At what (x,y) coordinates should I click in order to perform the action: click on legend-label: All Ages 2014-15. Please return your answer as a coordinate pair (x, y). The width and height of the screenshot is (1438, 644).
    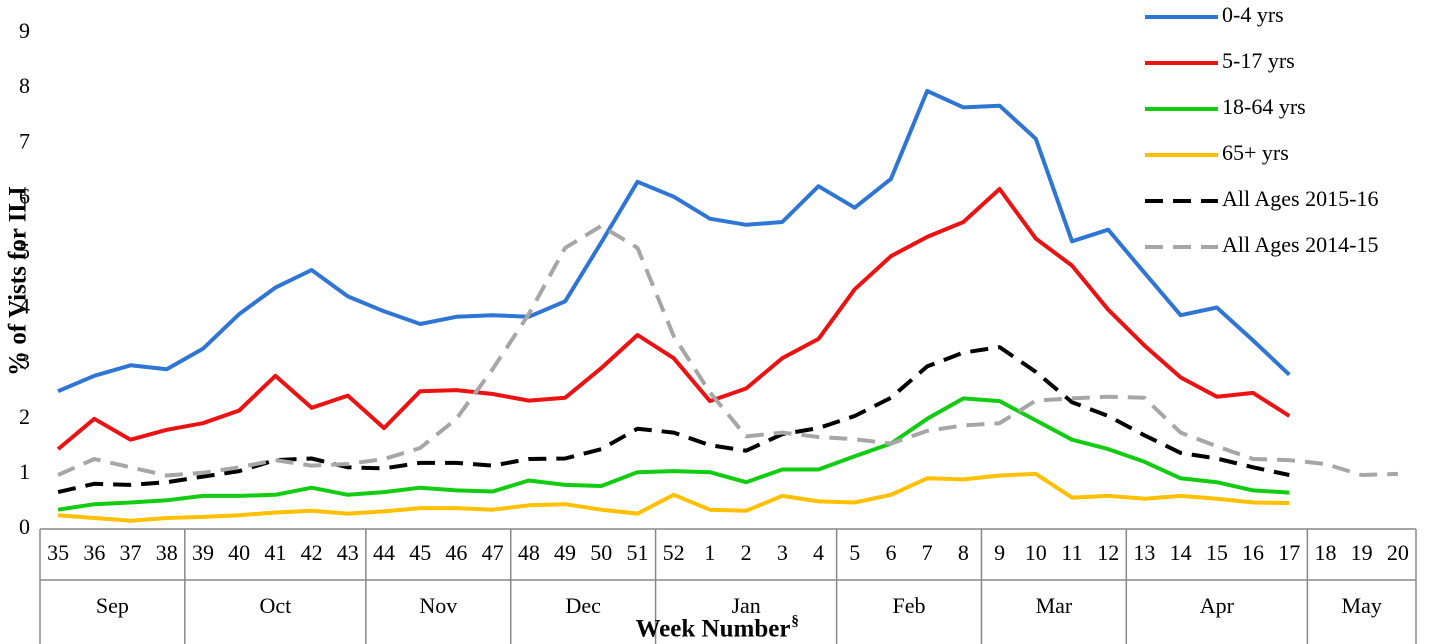
    Looking at the image, I should click on (1300, 244).